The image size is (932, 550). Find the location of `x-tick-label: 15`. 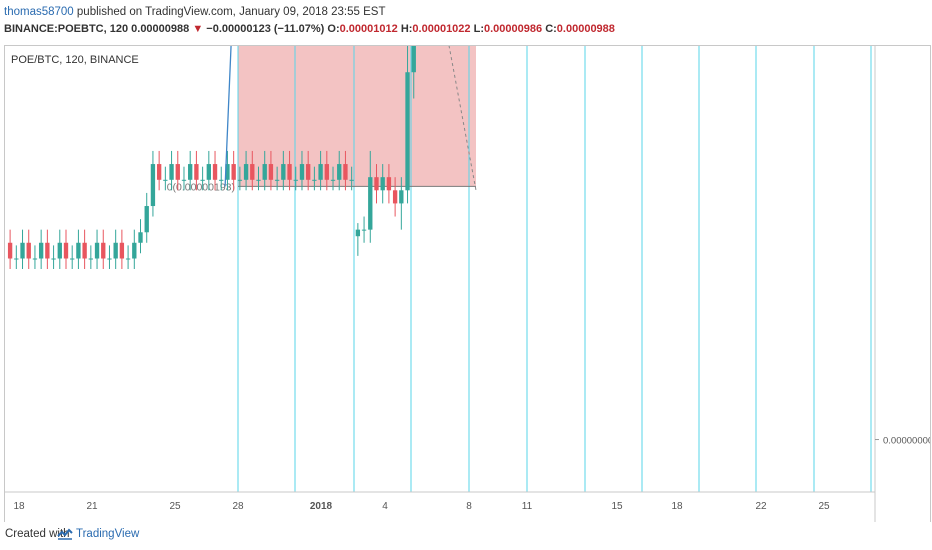

x-tick-label: 15 is located at coordinates (617, 506).